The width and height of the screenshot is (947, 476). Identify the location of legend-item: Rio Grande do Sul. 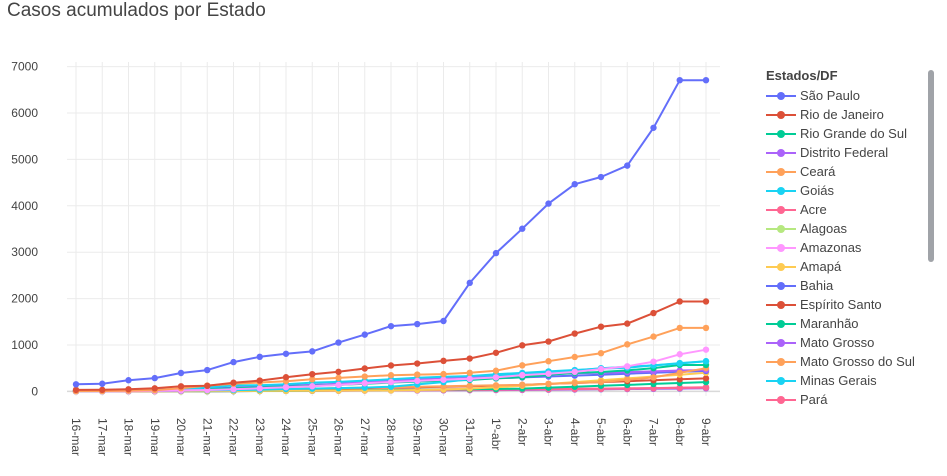
(845, 133).